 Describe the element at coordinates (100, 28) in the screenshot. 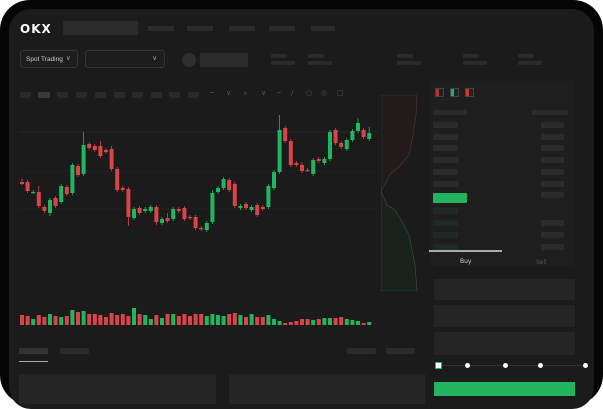

I see `search-box` at that location.